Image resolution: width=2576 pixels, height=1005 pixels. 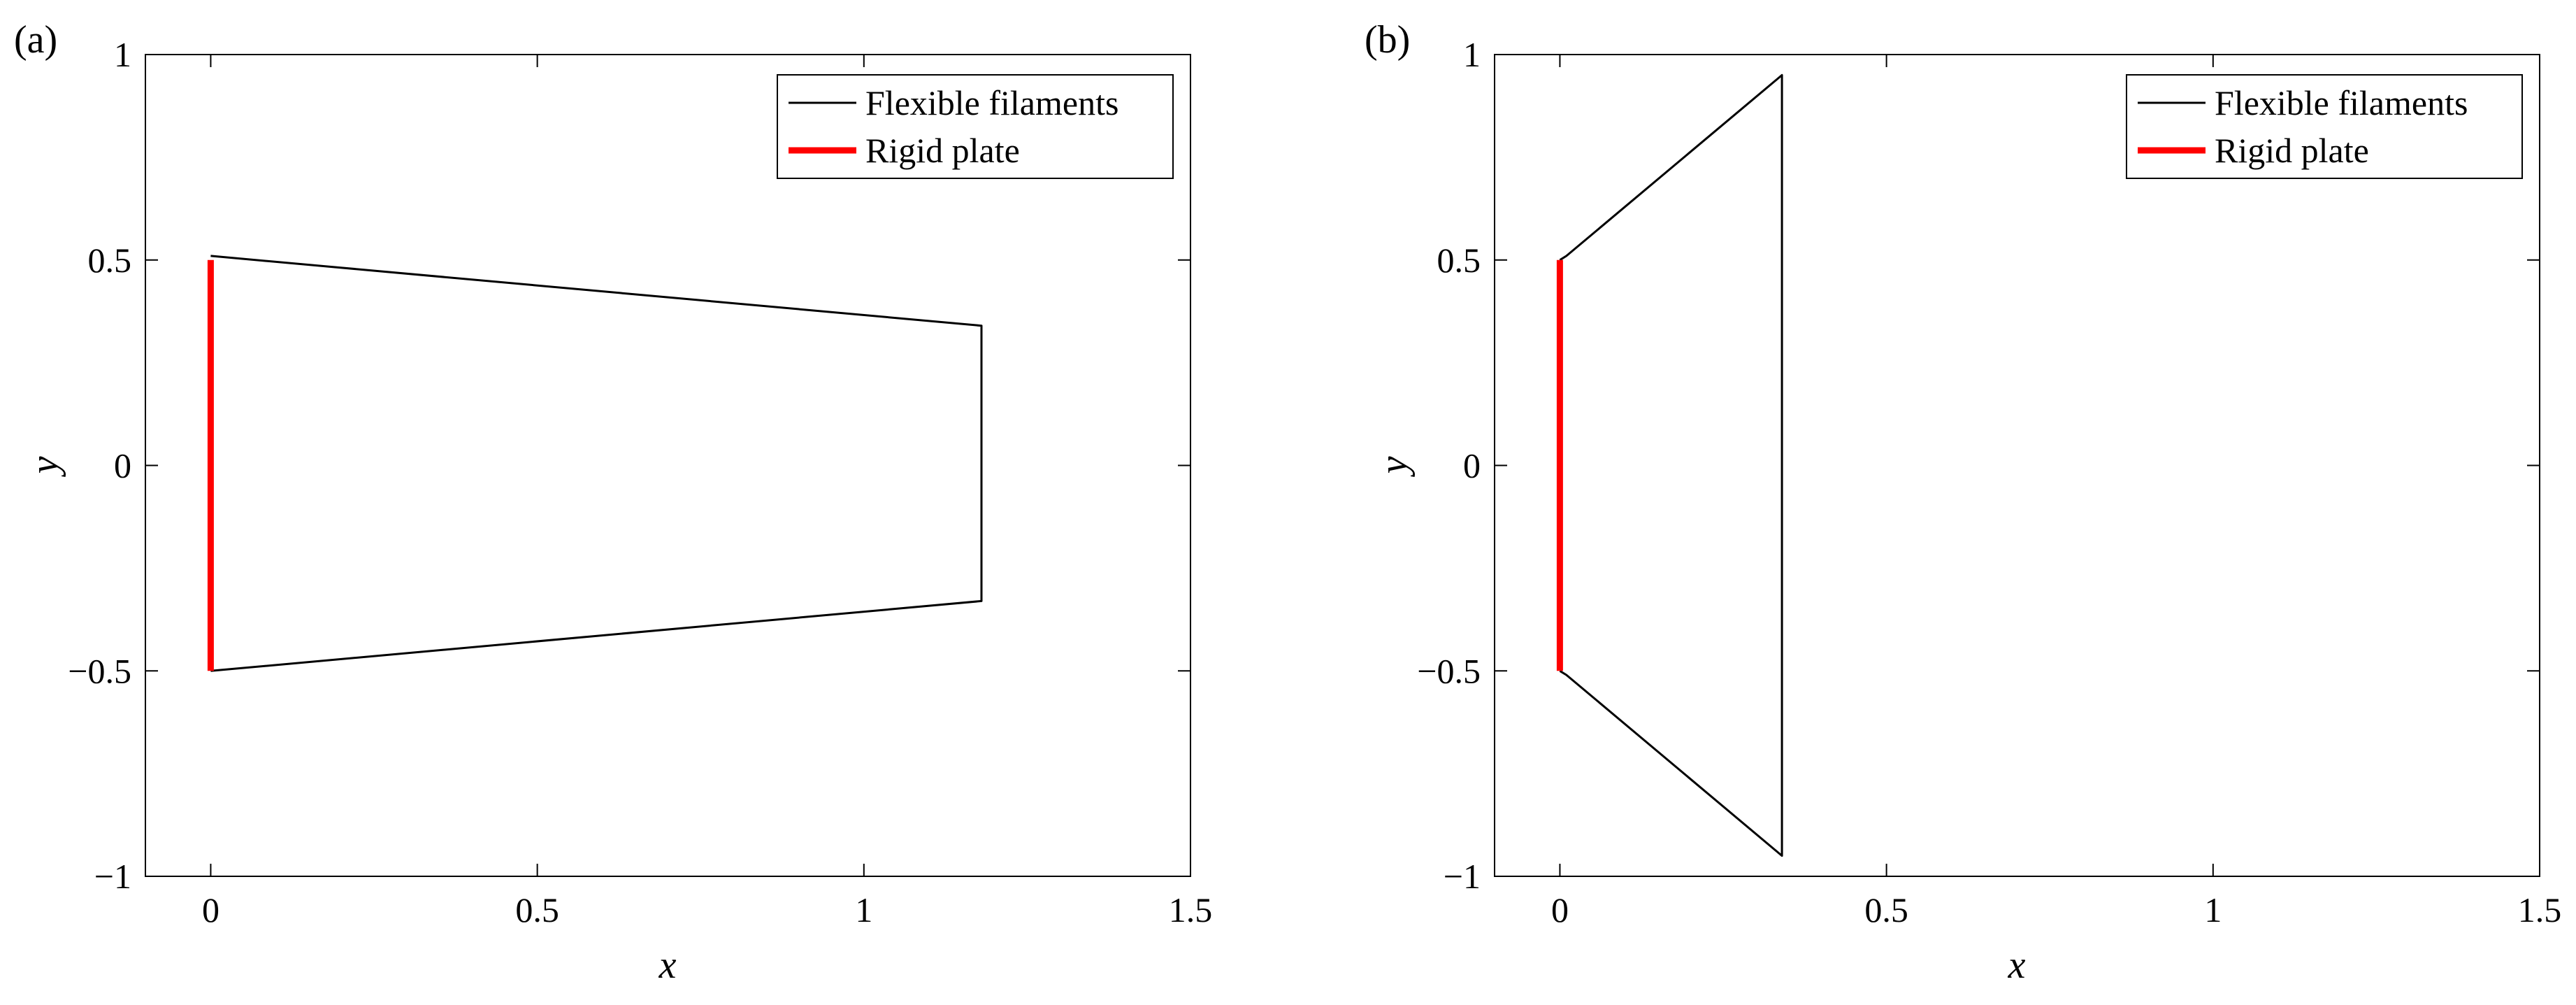 I want to click on panel-label: (a), so click(x=35, y=40).